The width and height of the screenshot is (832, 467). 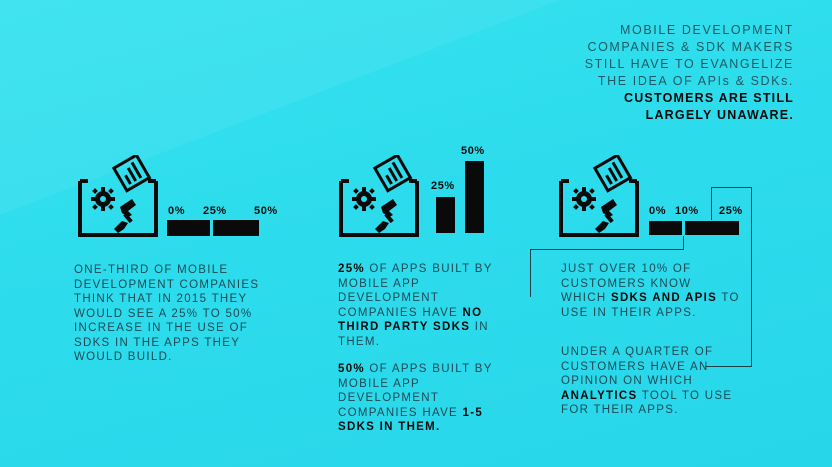 I want to click on text-line: USE IN THEIR APPS., so click(x=629, y=312).